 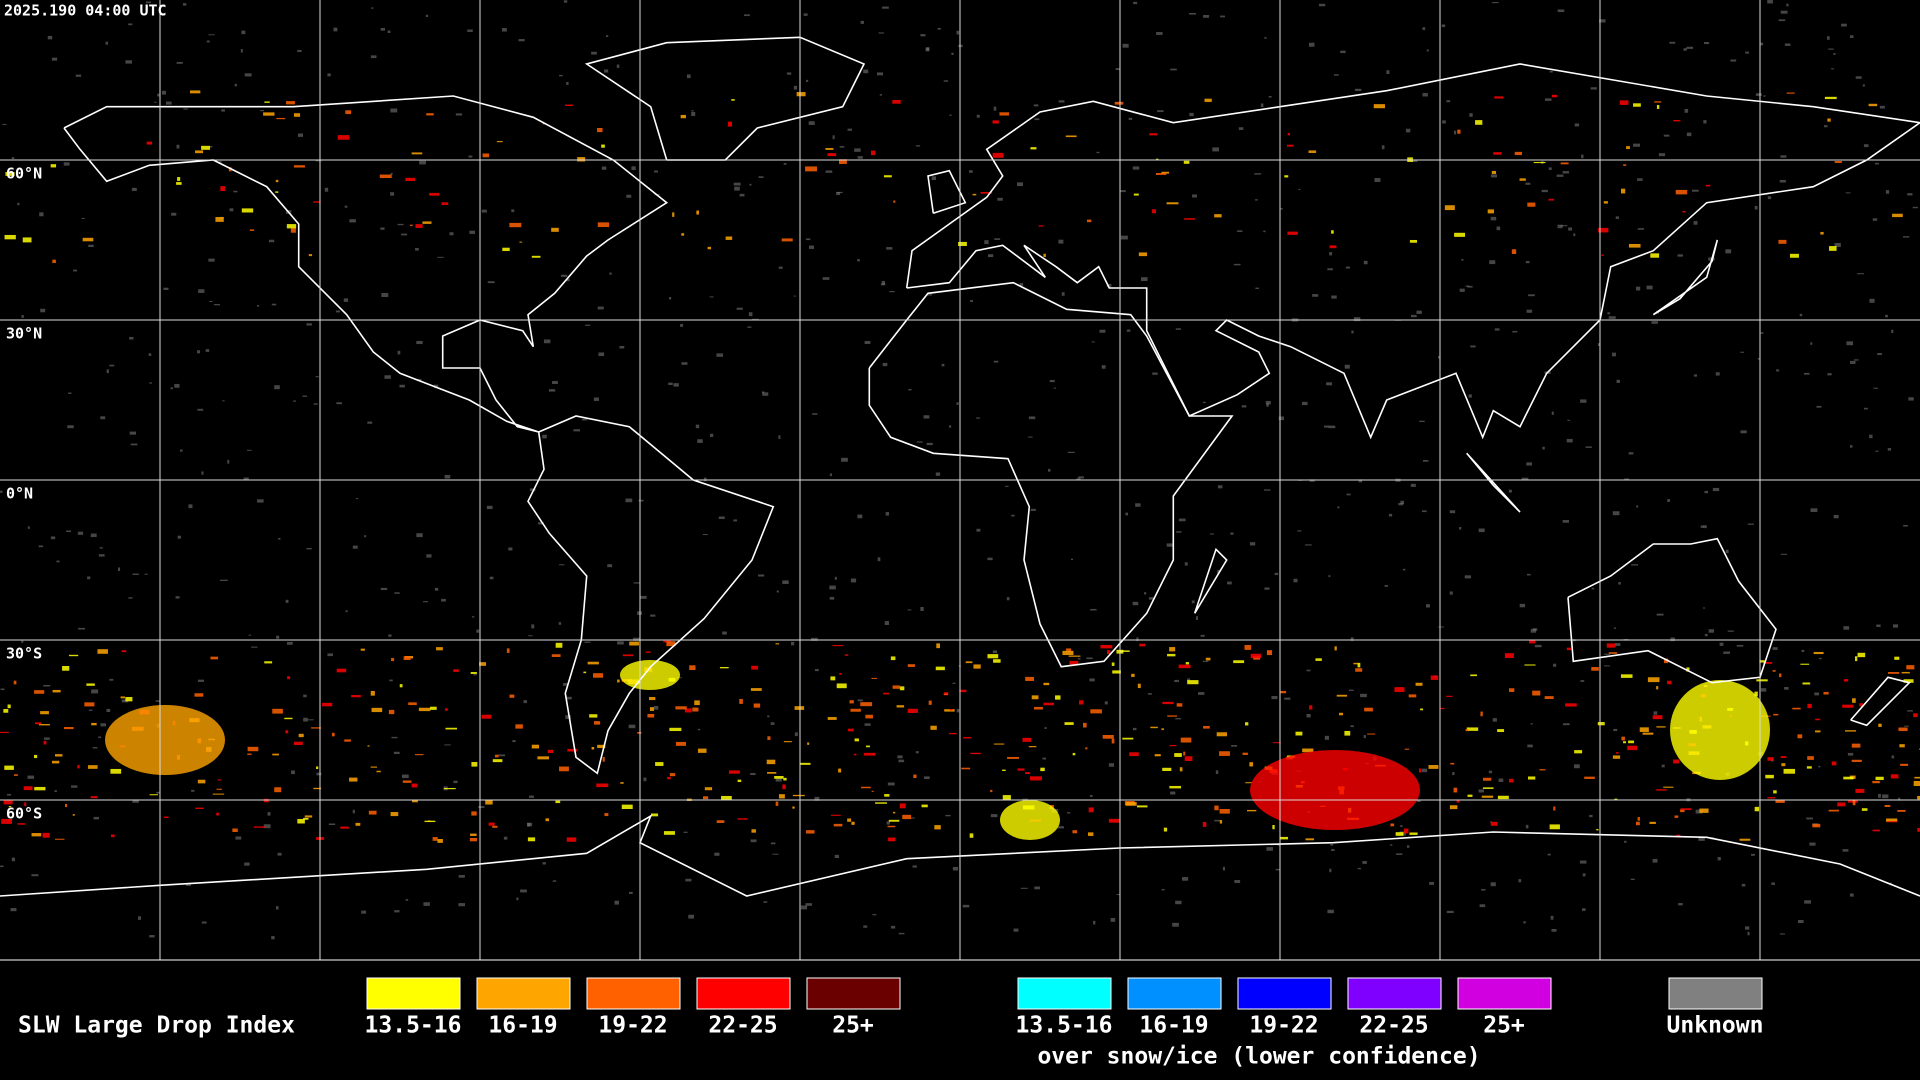 I want to click on legend-swatch, so click(x=1284, y=993).